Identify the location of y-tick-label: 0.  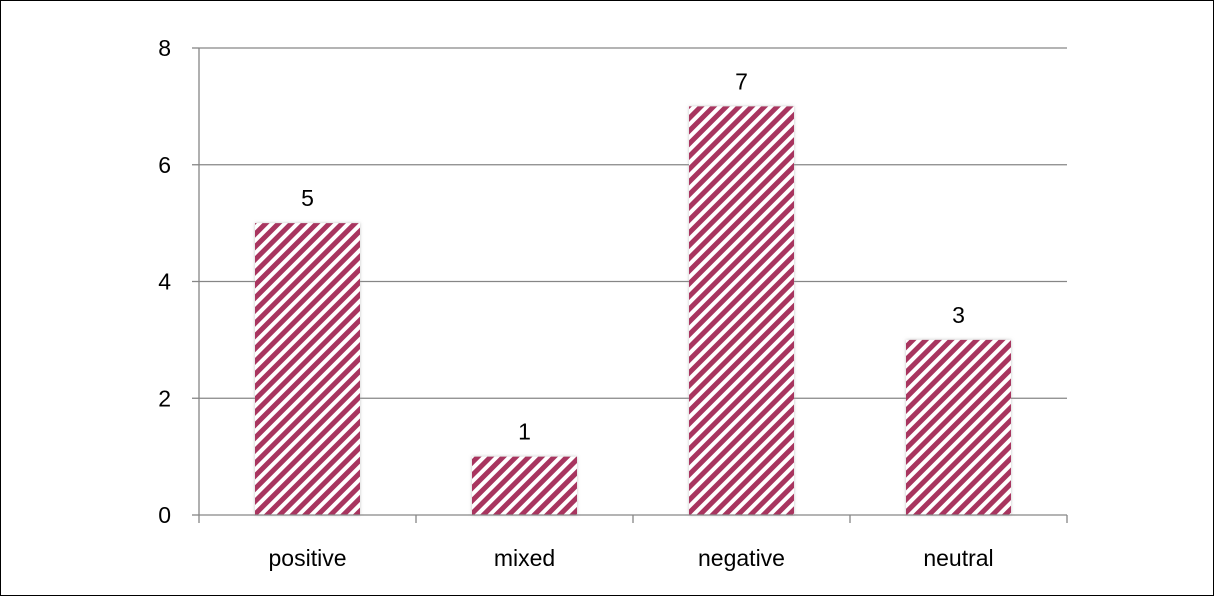
(164, 515).